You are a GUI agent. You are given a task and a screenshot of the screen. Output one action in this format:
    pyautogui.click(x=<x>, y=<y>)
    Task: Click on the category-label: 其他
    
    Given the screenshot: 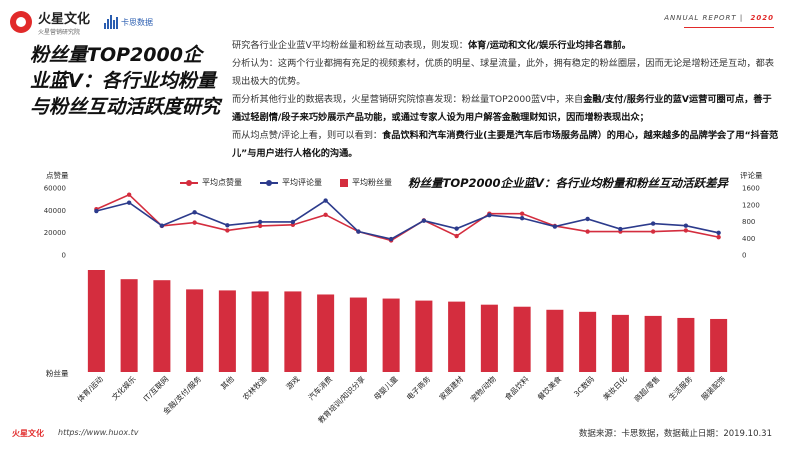 What is the action you would take?
    pyautogui.click(x=227, y=382)
    